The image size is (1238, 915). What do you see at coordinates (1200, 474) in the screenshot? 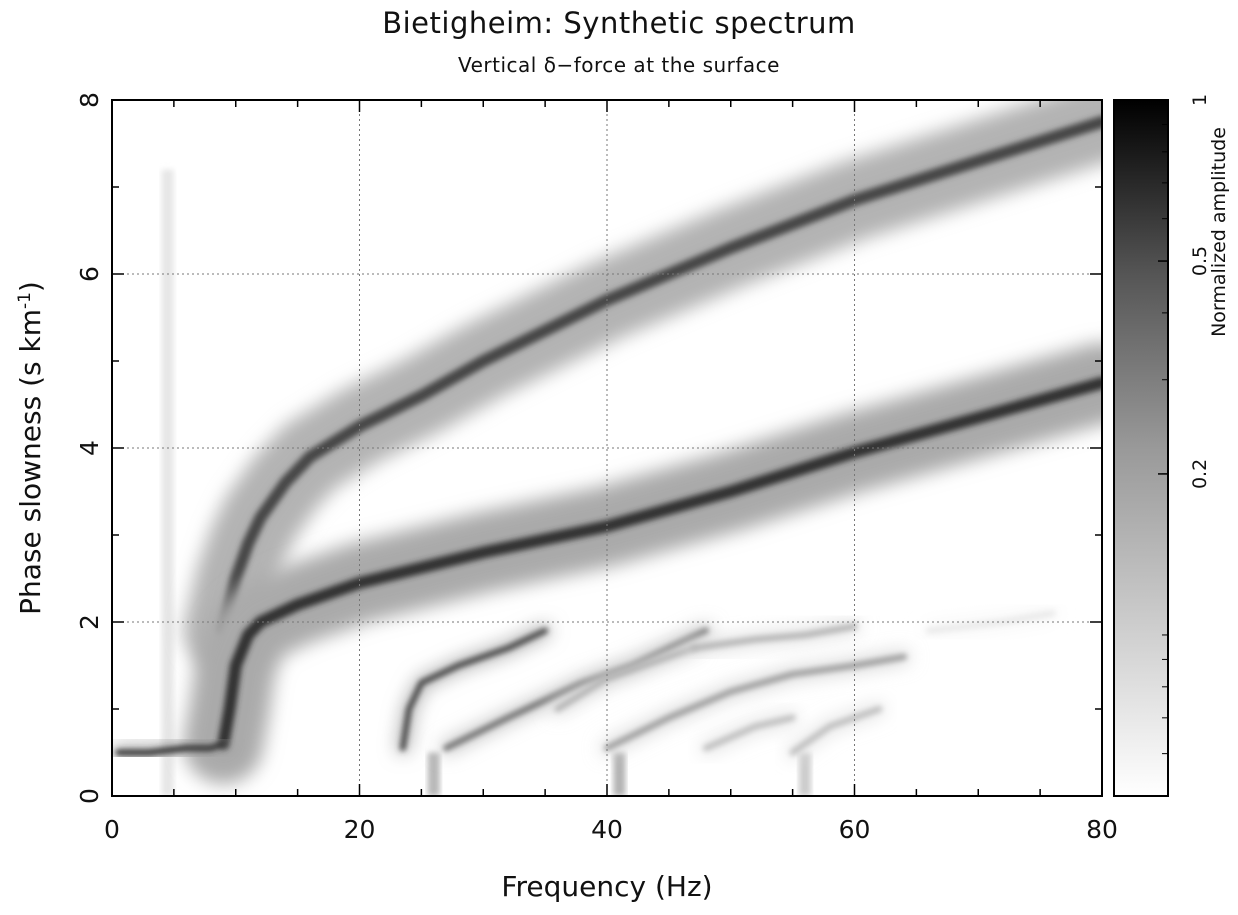
I see `colorbar-tick-label-0.2: 0.2` at bounding box center [1200, 474].